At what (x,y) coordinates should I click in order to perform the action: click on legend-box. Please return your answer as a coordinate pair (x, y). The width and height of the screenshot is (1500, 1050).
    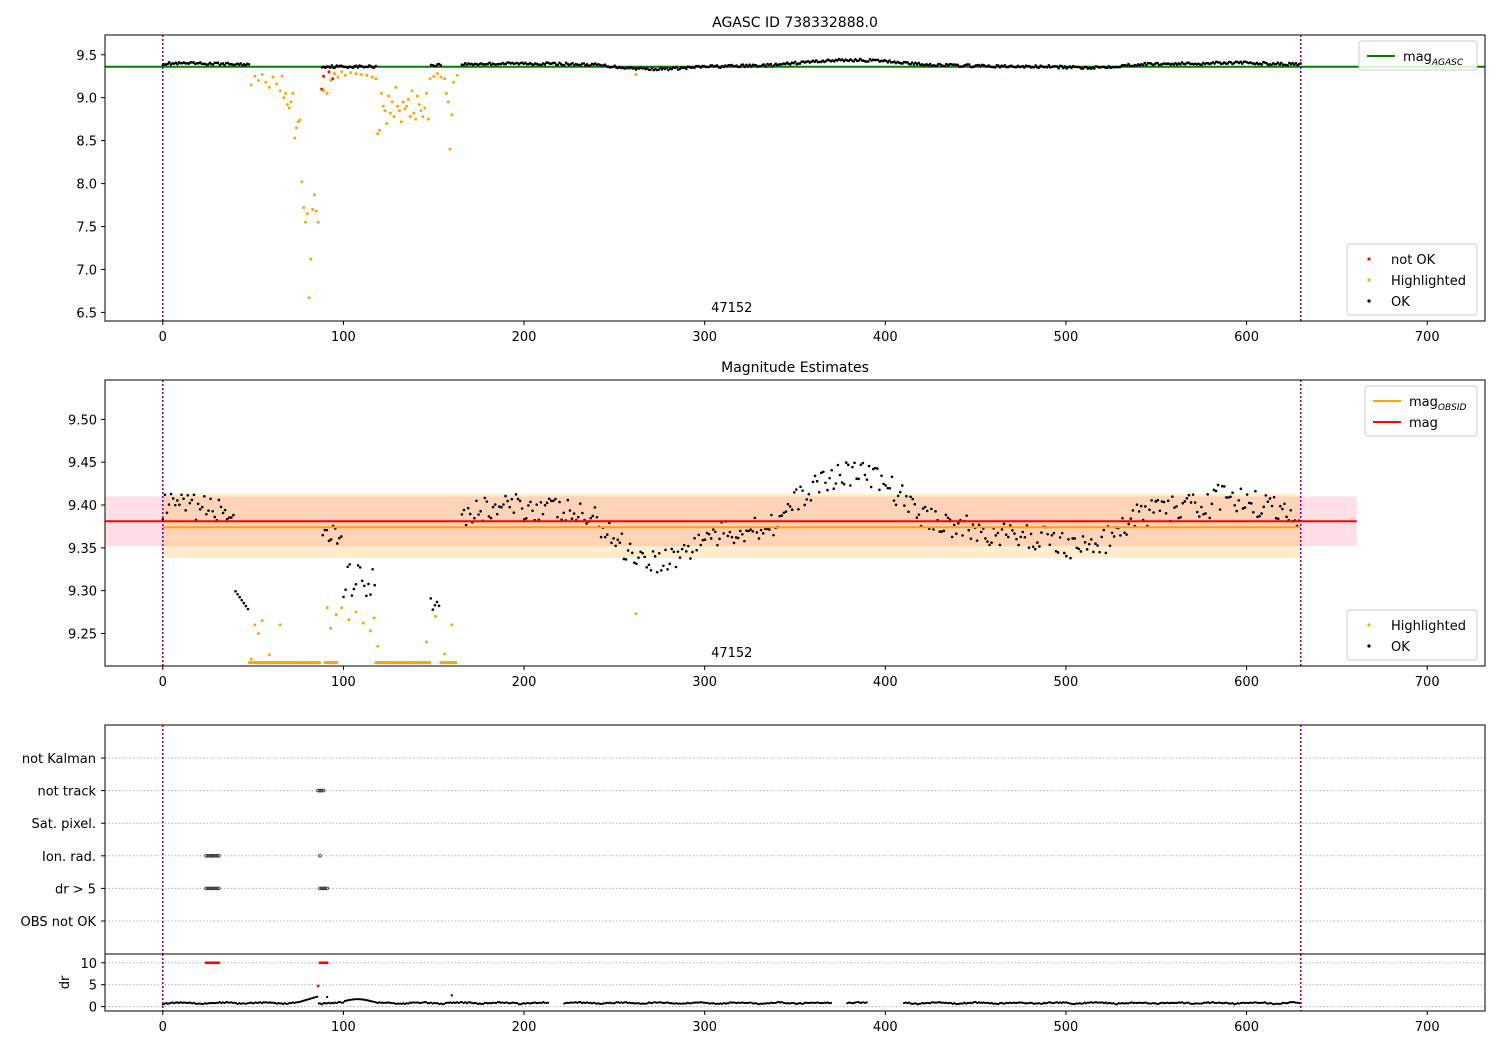
    Looking at the image, I should click on (1412, 279).